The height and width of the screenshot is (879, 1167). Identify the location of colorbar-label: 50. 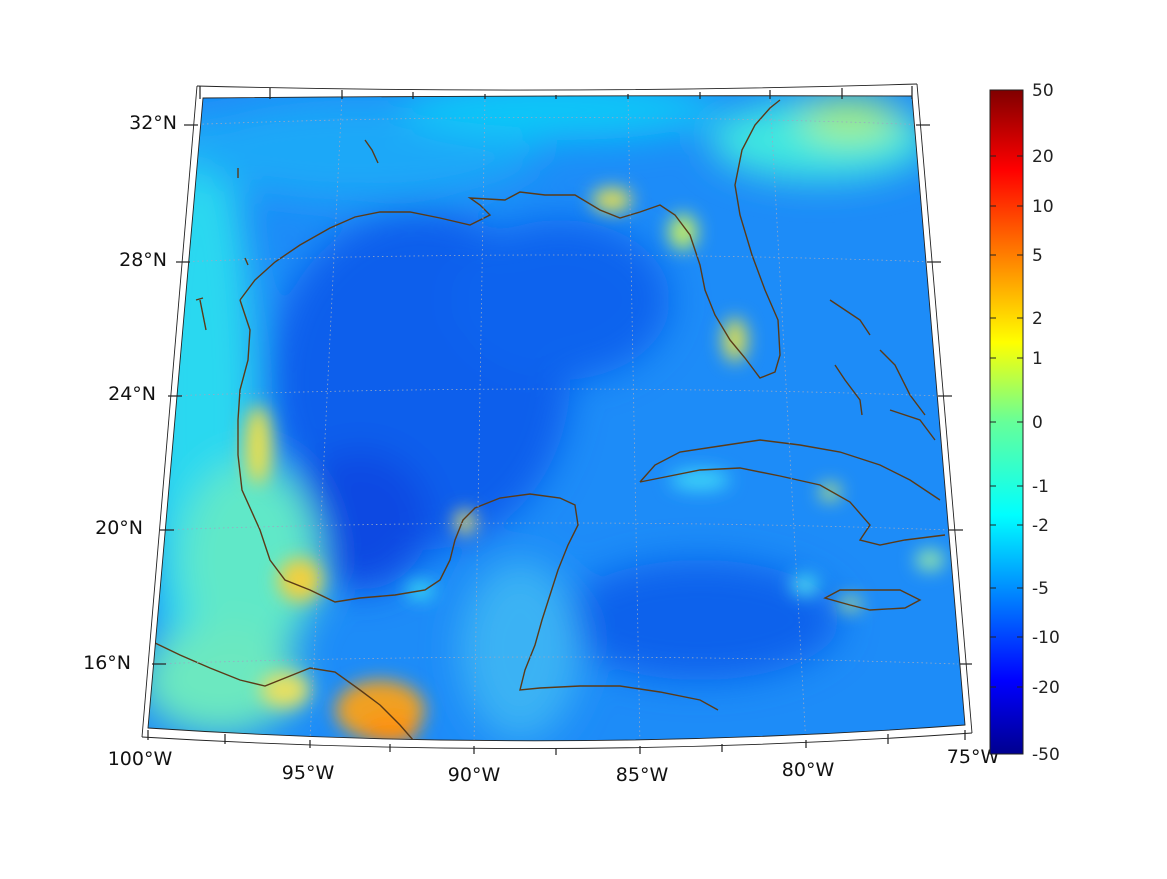
(1043, 91).